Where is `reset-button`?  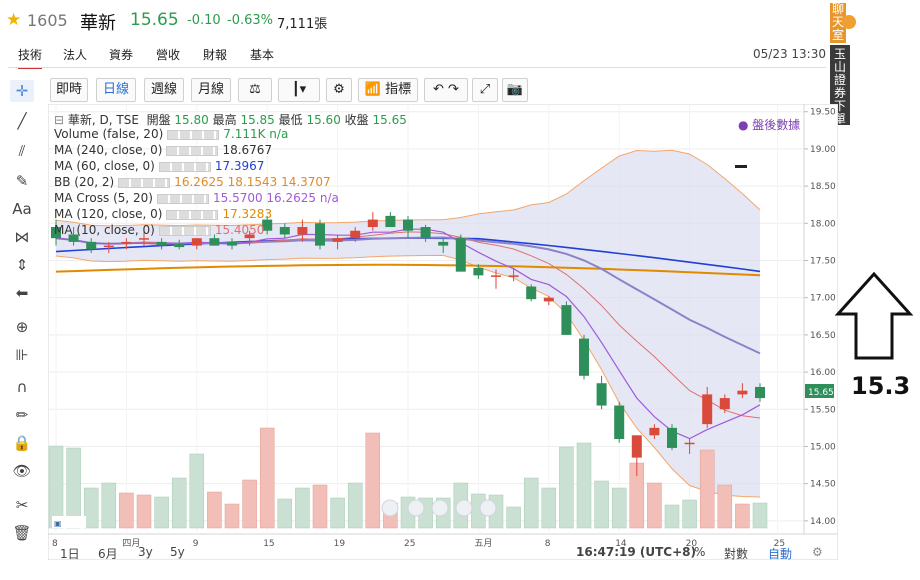 reset-button is located at coordinates (440, 508).